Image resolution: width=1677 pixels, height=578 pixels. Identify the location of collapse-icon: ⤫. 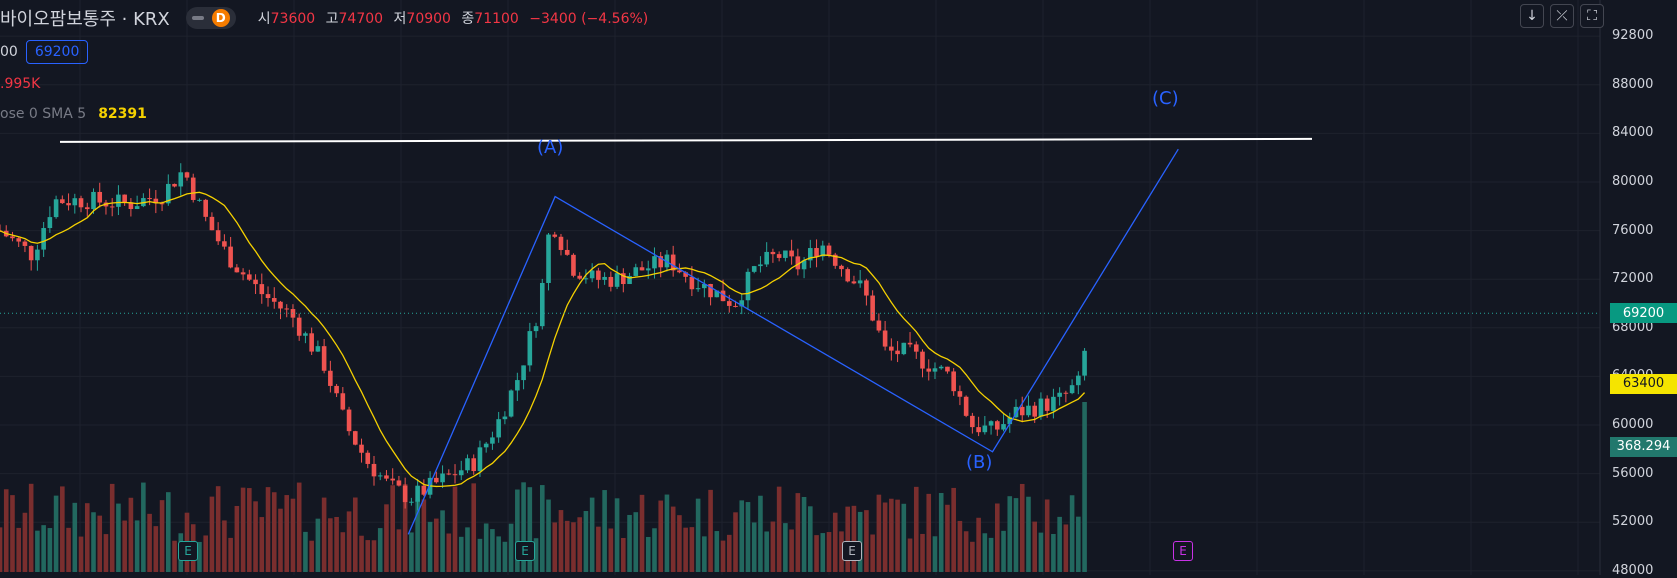
(1562, 16).